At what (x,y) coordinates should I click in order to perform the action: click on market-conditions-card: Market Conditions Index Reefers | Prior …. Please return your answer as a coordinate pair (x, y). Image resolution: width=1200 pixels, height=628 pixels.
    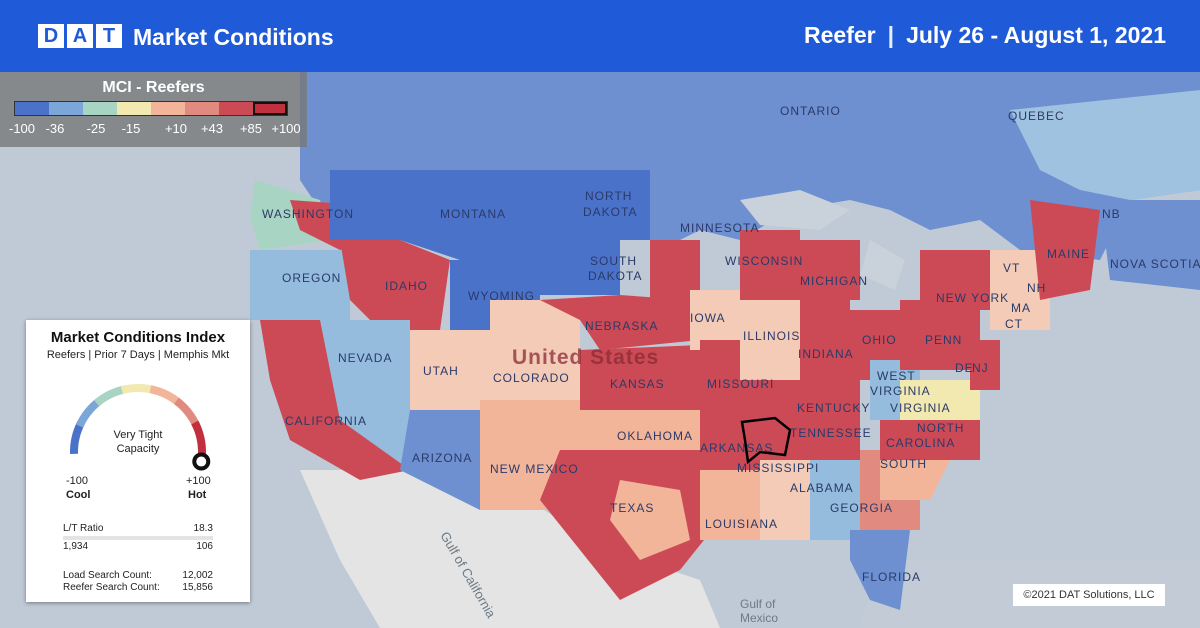
    Looking at the image, I should click on (138, 461).